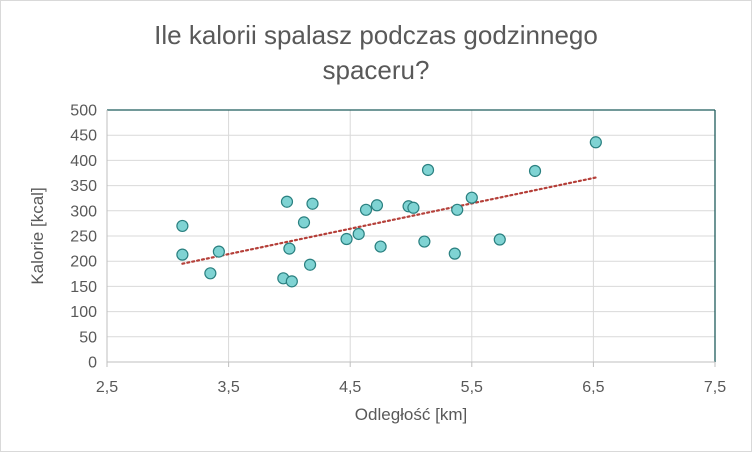 Image resolution: width=752 pixels, height=452 pixels. What do you see at coordinates (83, 312) in the screenshot?
I see `y-tick-label: 100` at bounding box center [83, 312].